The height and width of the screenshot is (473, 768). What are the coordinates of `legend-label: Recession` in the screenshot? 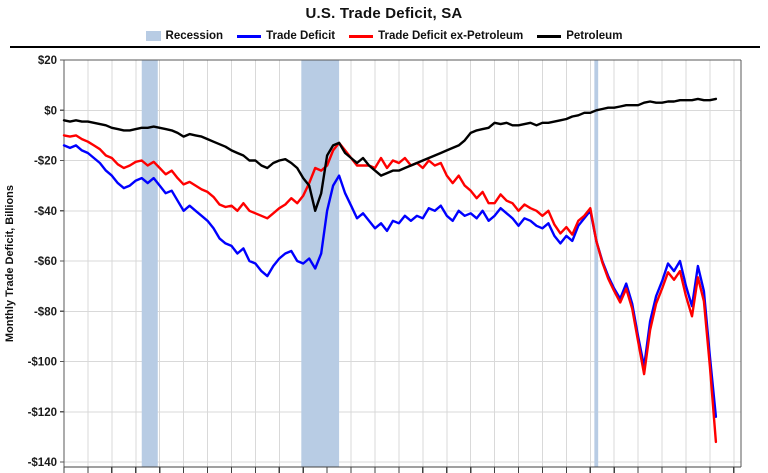 It's located at (194, 36).